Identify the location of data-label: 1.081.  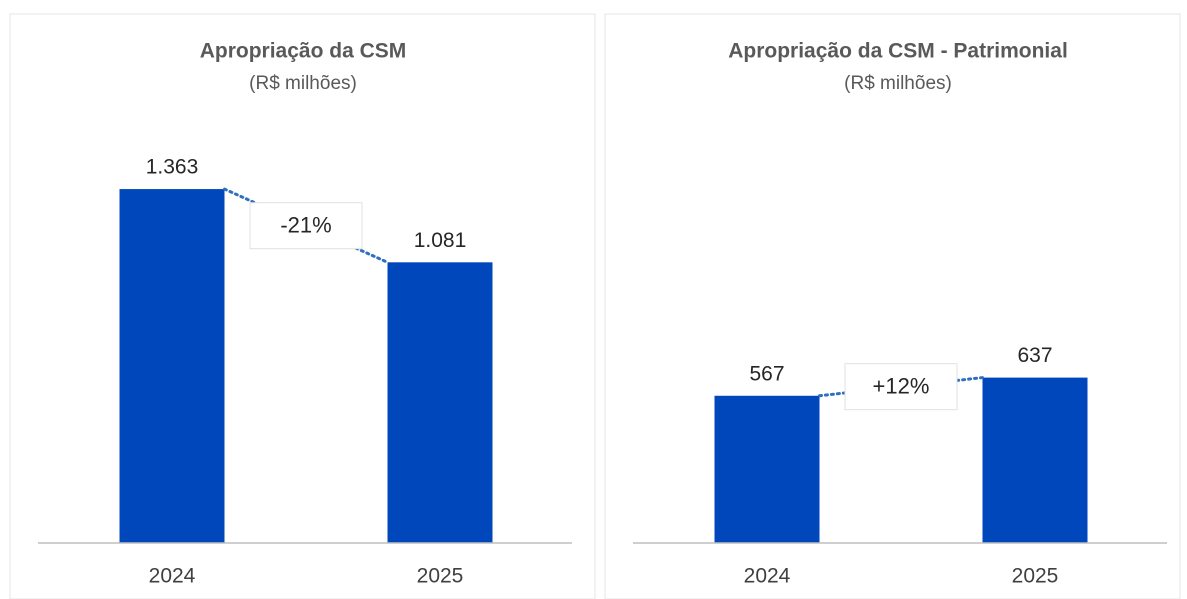
(440, 240).